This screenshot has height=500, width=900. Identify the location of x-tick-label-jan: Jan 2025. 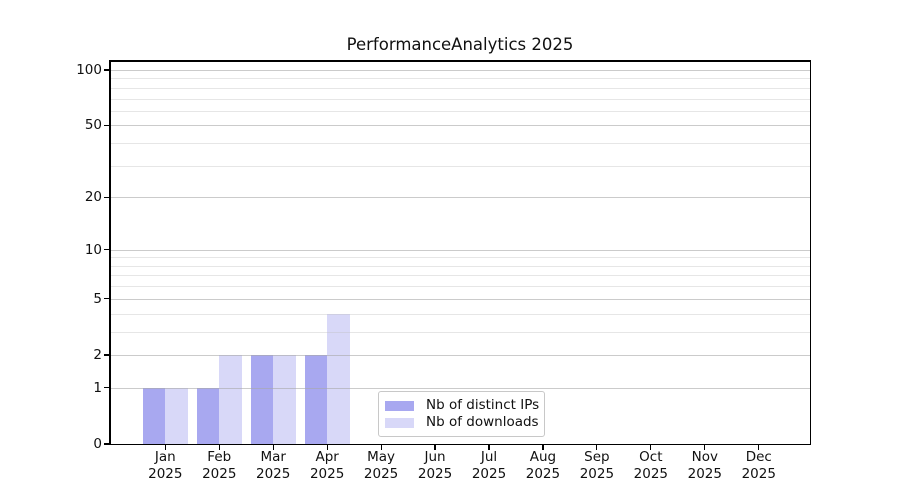
(165, 465).